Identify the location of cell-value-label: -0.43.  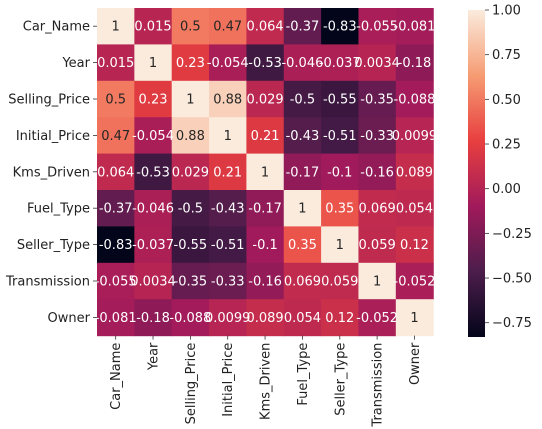
(228, 209).